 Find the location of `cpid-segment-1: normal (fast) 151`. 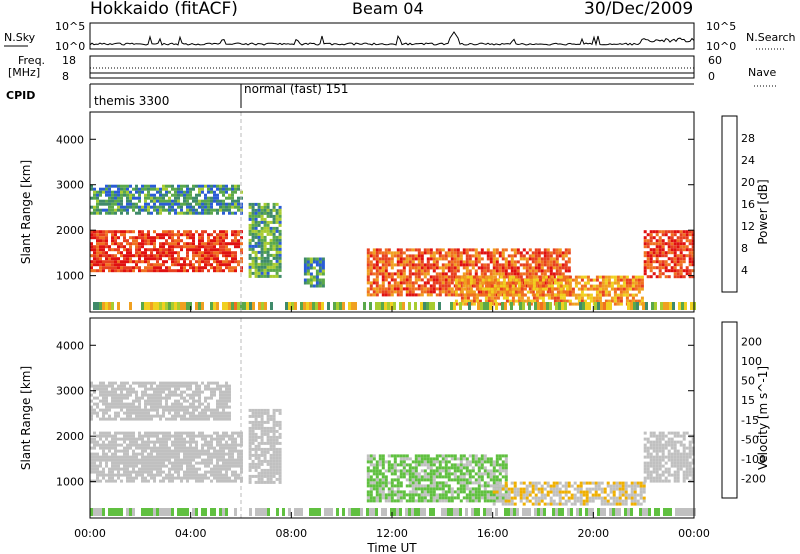

cpid-segment-1: normal (fast) 151 is located at coordinates (296, 89).